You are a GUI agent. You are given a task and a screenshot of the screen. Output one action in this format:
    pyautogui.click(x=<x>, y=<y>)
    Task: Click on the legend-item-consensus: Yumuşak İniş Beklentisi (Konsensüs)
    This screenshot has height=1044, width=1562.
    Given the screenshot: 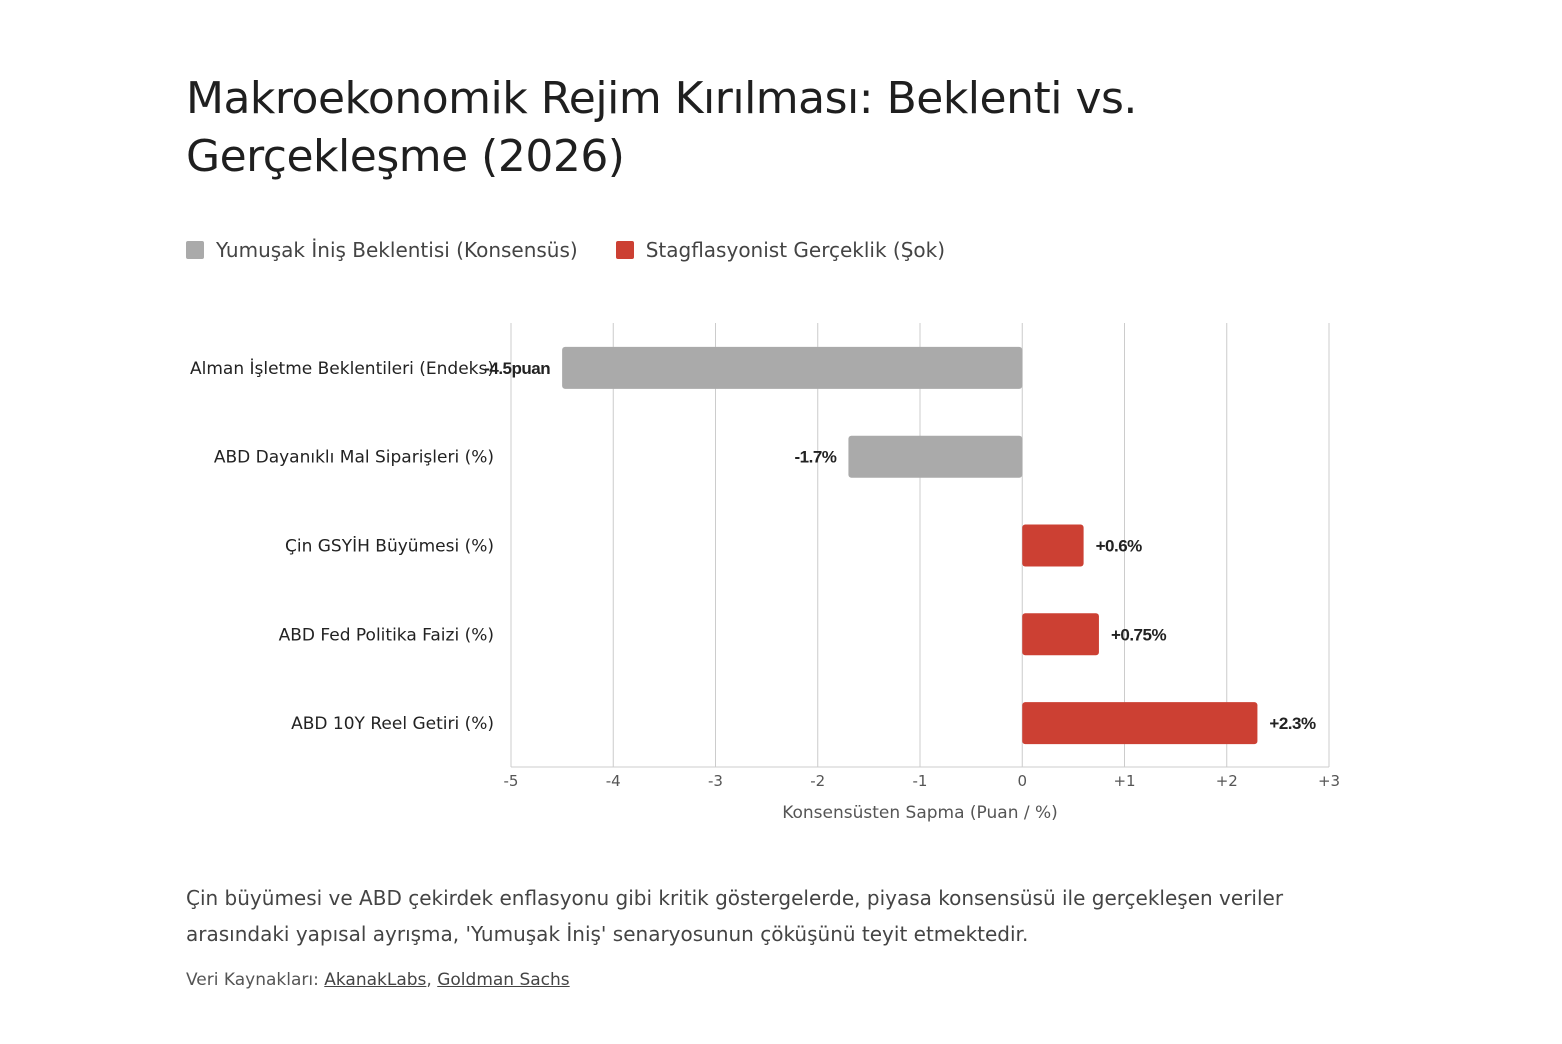 What is the action you would take?
    pyautogui.click(x=382, y=250)
    